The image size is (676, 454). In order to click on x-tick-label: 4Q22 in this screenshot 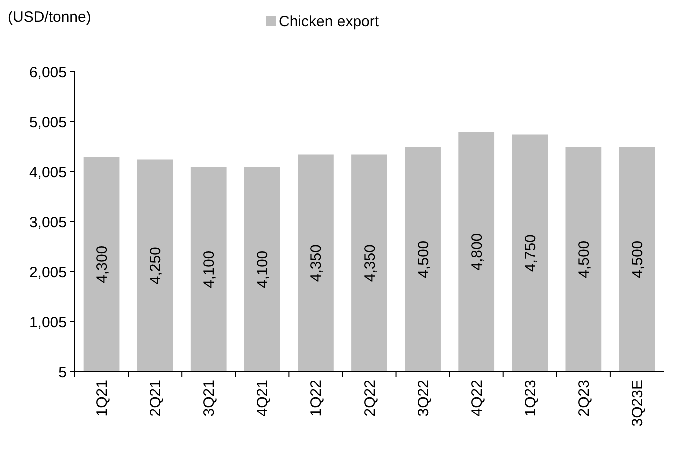, I will do `click(477, 398)`.